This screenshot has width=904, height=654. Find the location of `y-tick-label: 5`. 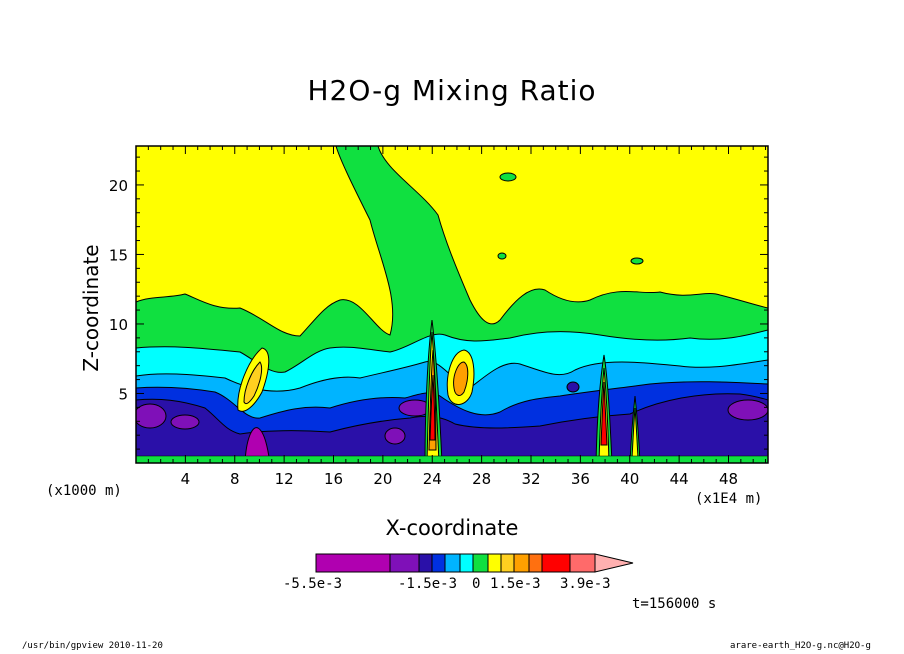

y-tick-label: 5 is located at coordinates (123, 394).